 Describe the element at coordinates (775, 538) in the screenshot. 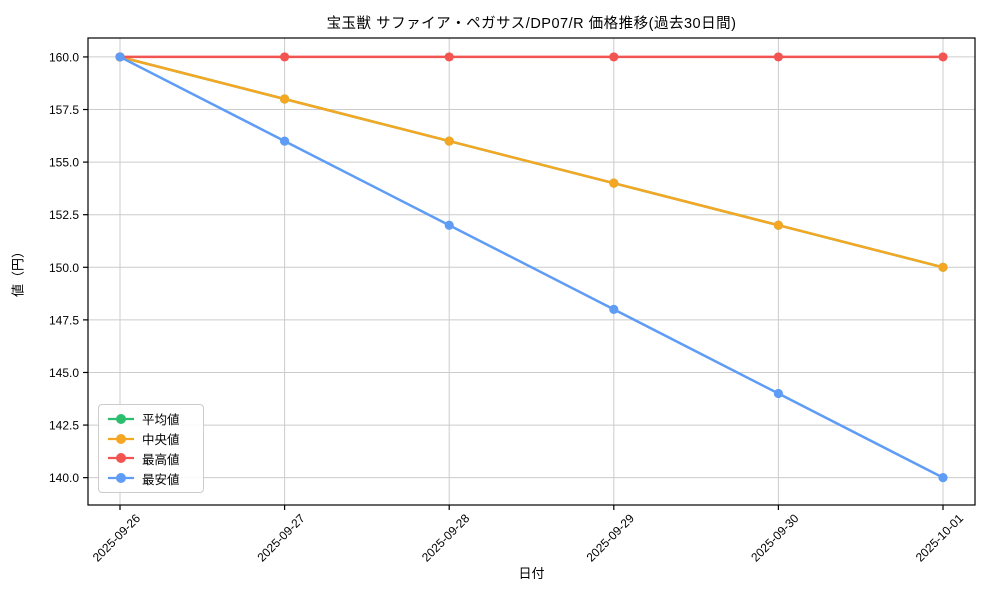

I see `x-tick-label: 2025-09-30` at that location.